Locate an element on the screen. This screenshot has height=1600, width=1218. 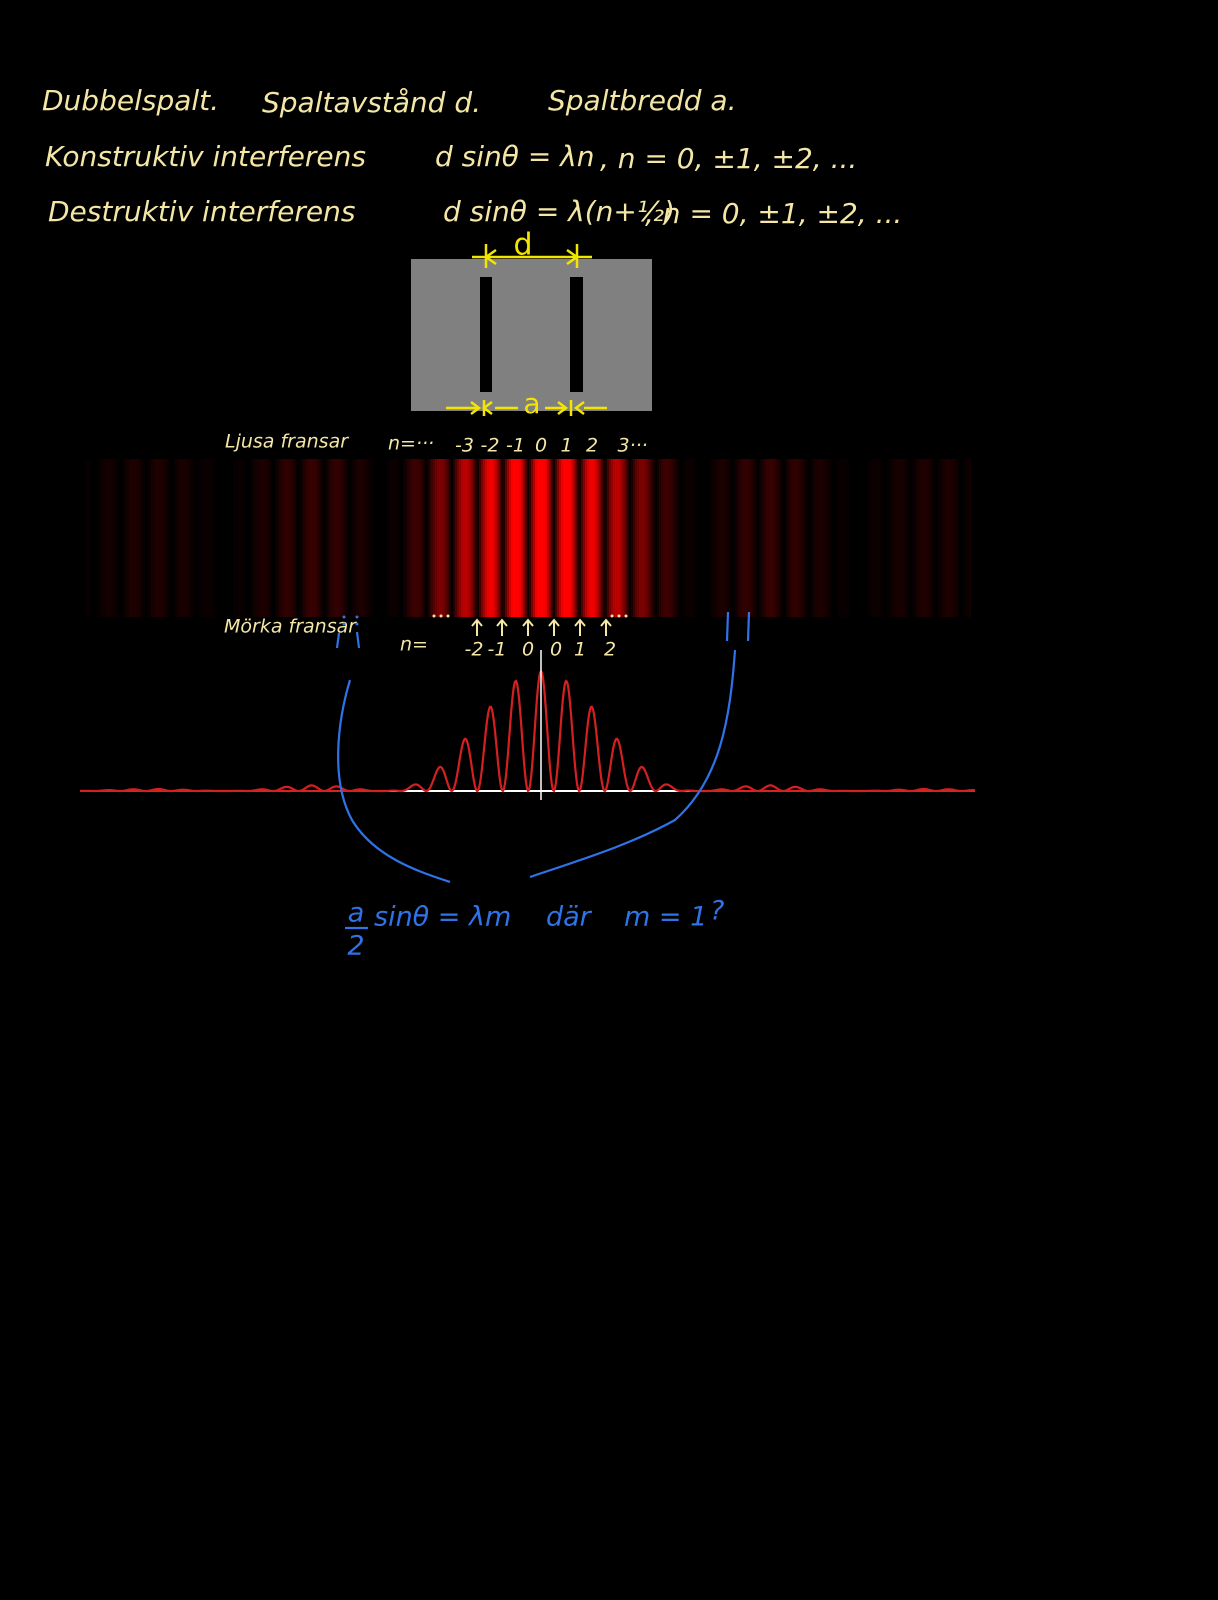
heading-part: Dubbelspalt. is located at coordinates (130, 100).